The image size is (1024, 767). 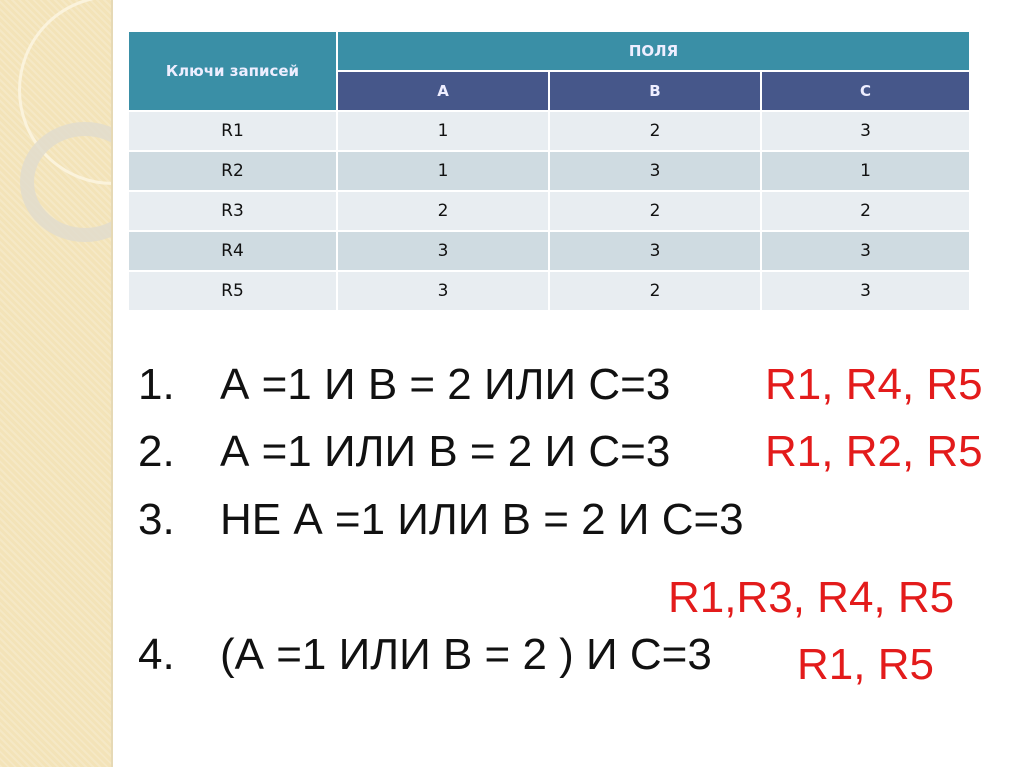 I want to click on table-row: R1 1 2 3, so click(x=549, y=131).